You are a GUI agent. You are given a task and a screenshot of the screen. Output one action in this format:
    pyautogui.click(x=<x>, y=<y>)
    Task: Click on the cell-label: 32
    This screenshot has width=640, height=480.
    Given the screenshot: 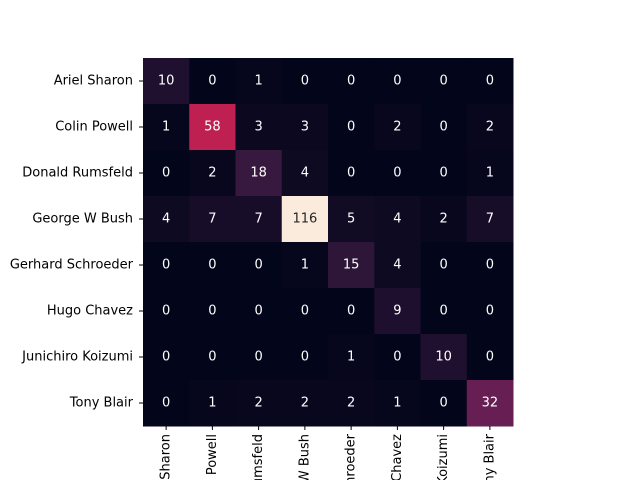 What is the action you would take?
    pyautogui.click(x=490, y=403)
    